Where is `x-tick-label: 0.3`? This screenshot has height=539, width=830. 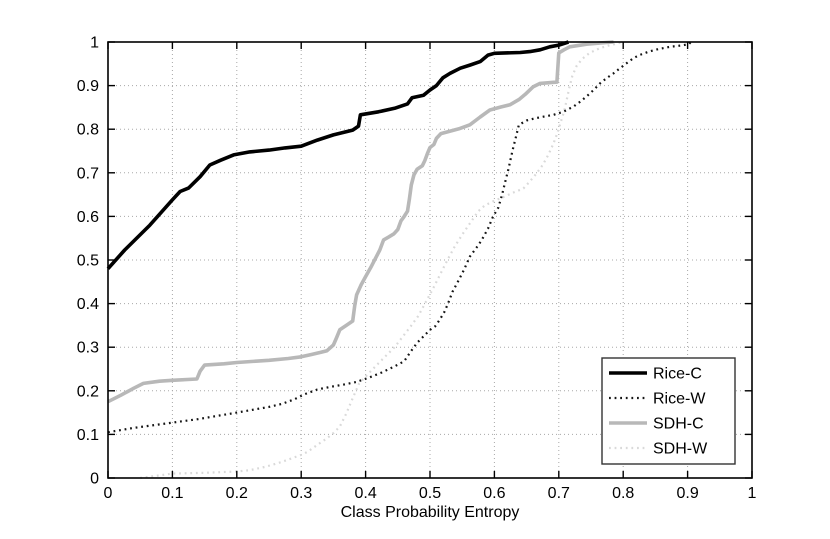 x-tick-label: 0.3 is located at coordinates (301, 493).